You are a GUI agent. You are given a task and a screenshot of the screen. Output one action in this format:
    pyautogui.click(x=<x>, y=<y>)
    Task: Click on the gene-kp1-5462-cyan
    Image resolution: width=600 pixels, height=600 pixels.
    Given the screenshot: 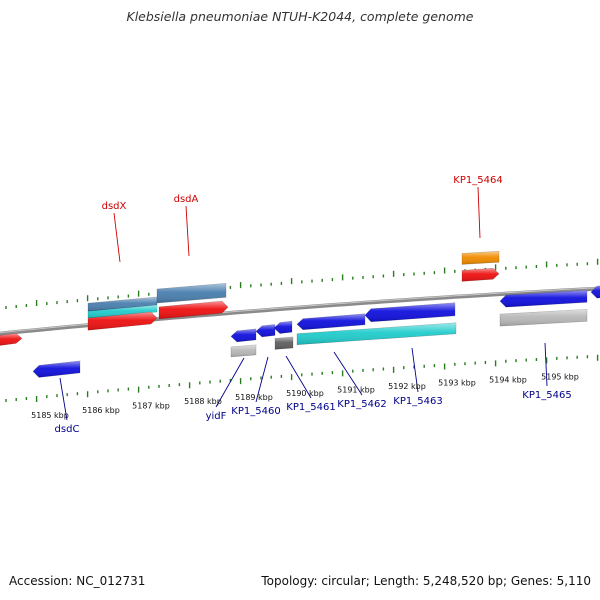 What is the action you would take?
    pyautogui.click(x=376, y=334)
    